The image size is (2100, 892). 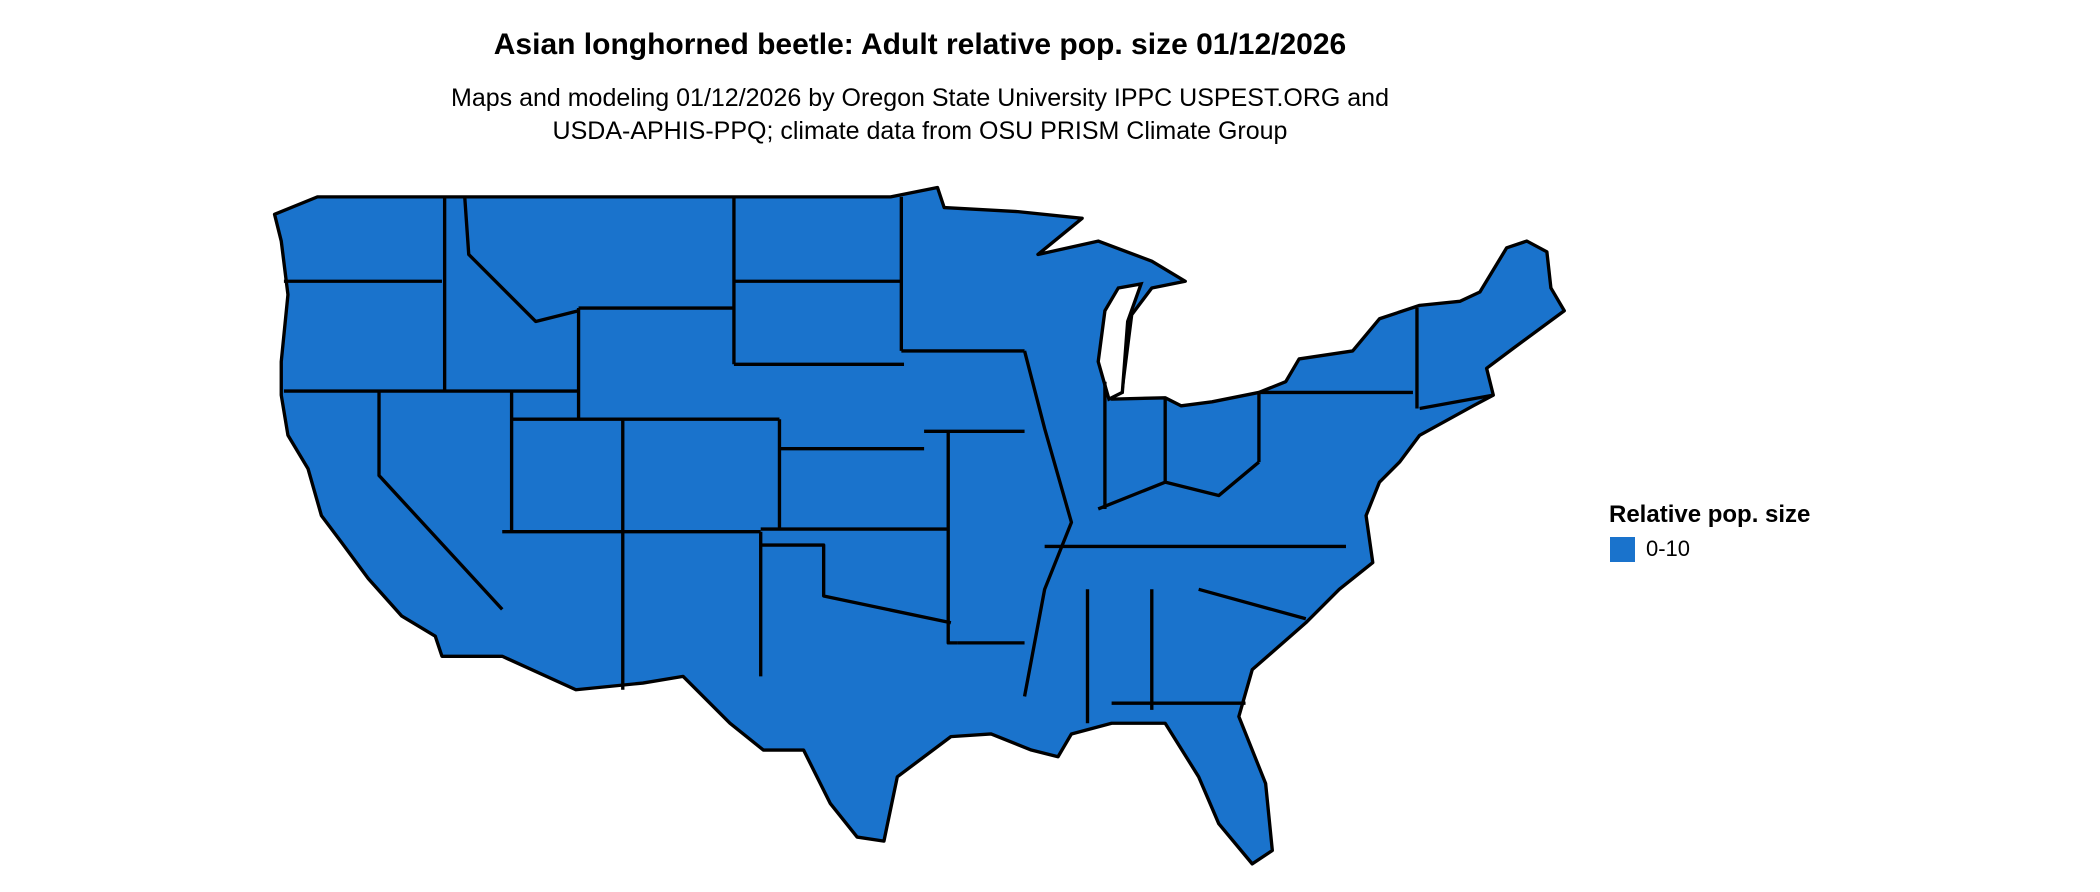 What do you see at coordinates (1622, 549) in the screenshot?
I see `legend-swatch` at bounding box center [1622, 549].